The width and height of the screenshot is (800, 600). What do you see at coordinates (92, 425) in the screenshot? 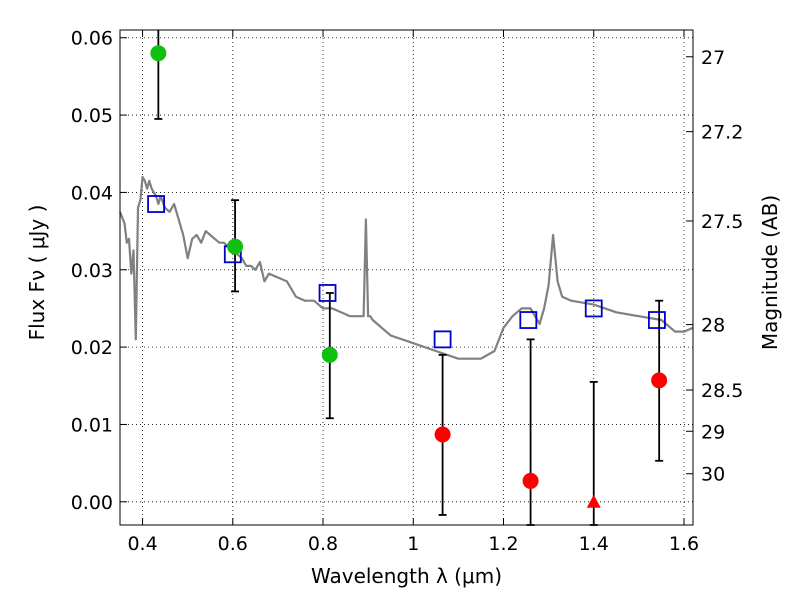
I see `y-tick-label: 0.01` at bounding box center [92, 425].